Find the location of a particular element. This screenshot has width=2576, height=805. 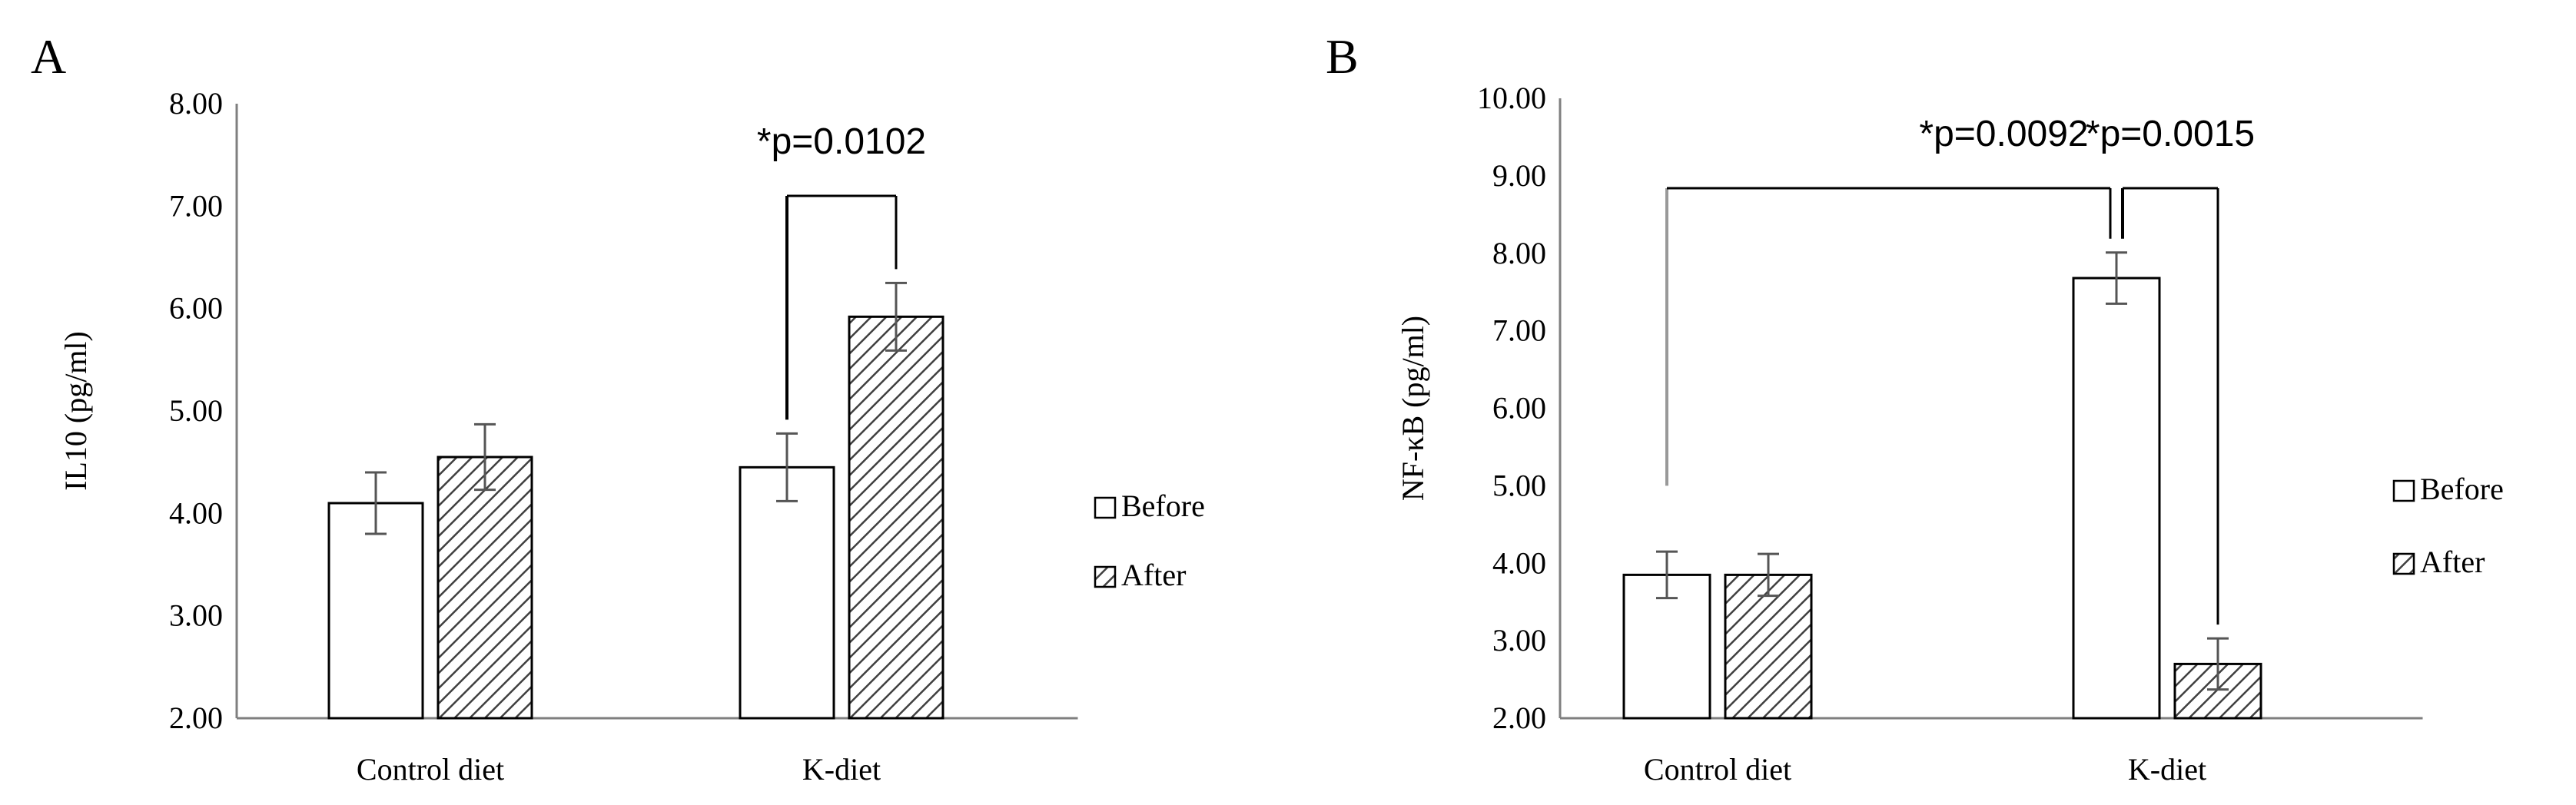

panel-letter: B is located at coordinates (1342, 57).